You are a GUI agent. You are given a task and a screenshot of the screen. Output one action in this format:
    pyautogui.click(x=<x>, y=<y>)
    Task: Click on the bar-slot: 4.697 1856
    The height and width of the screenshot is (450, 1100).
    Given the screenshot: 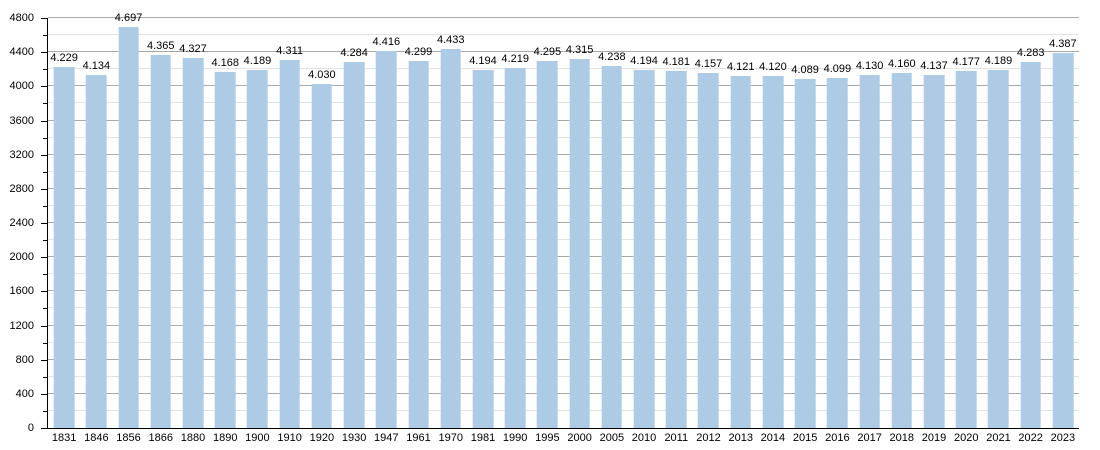 What is the action you would take?
    pyautogui.click(x=128, y=228)
    